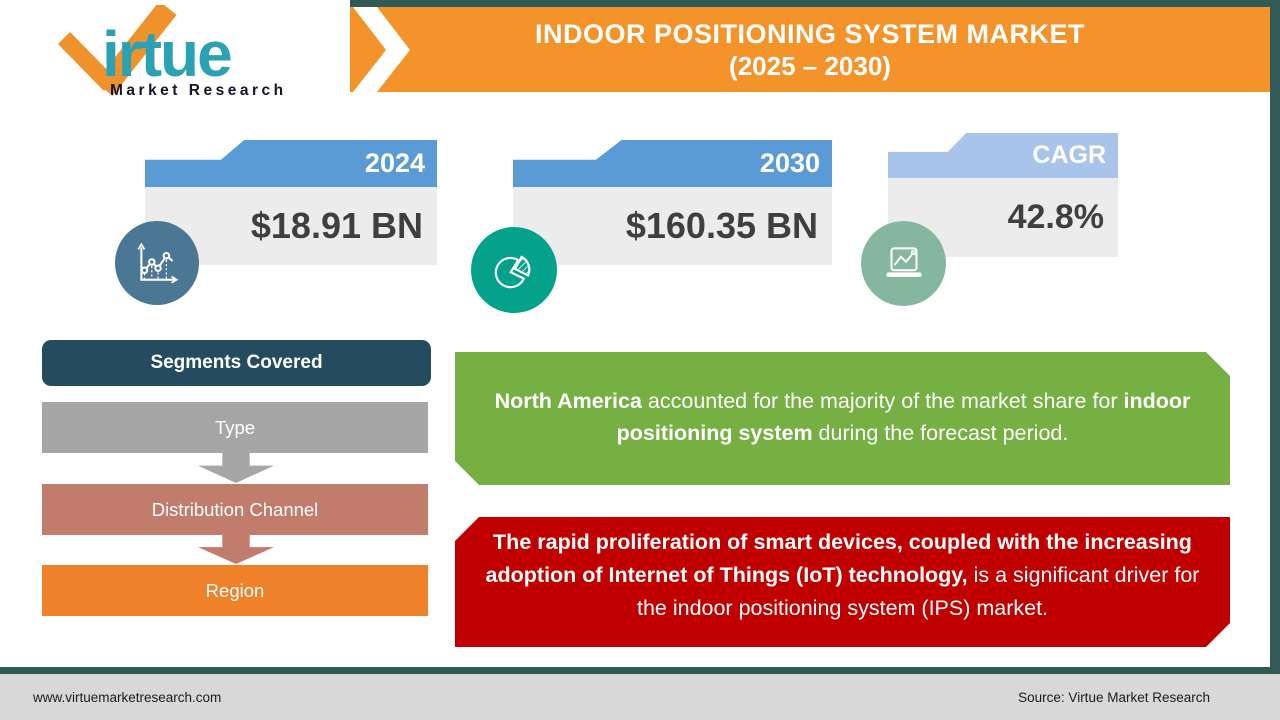  What do you see at coordinates (903, 416) in the screenshot?
I see `insight-bold-keyword: indoor positioning system` at bounding box center [903, 416].